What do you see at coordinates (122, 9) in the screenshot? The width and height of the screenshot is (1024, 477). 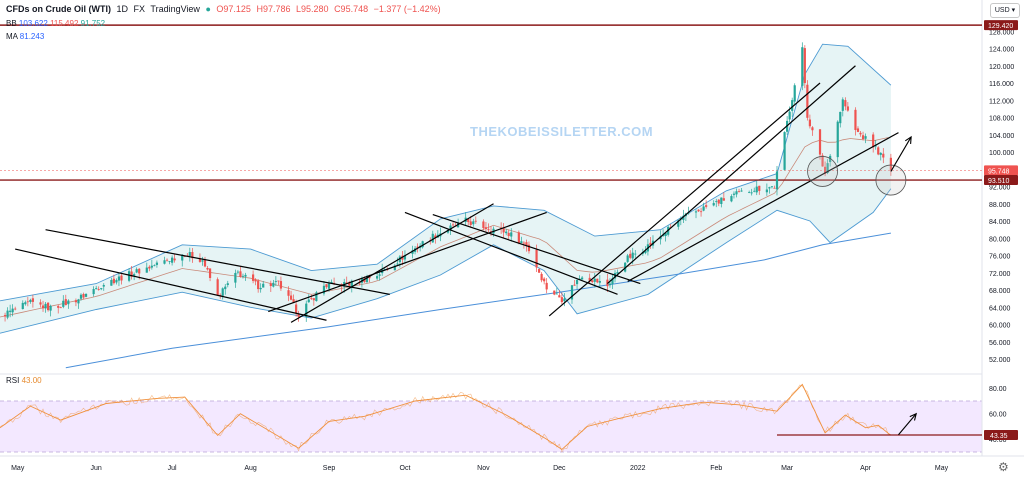 I see `interval-label: 1D` at bounding box center [122, 9].